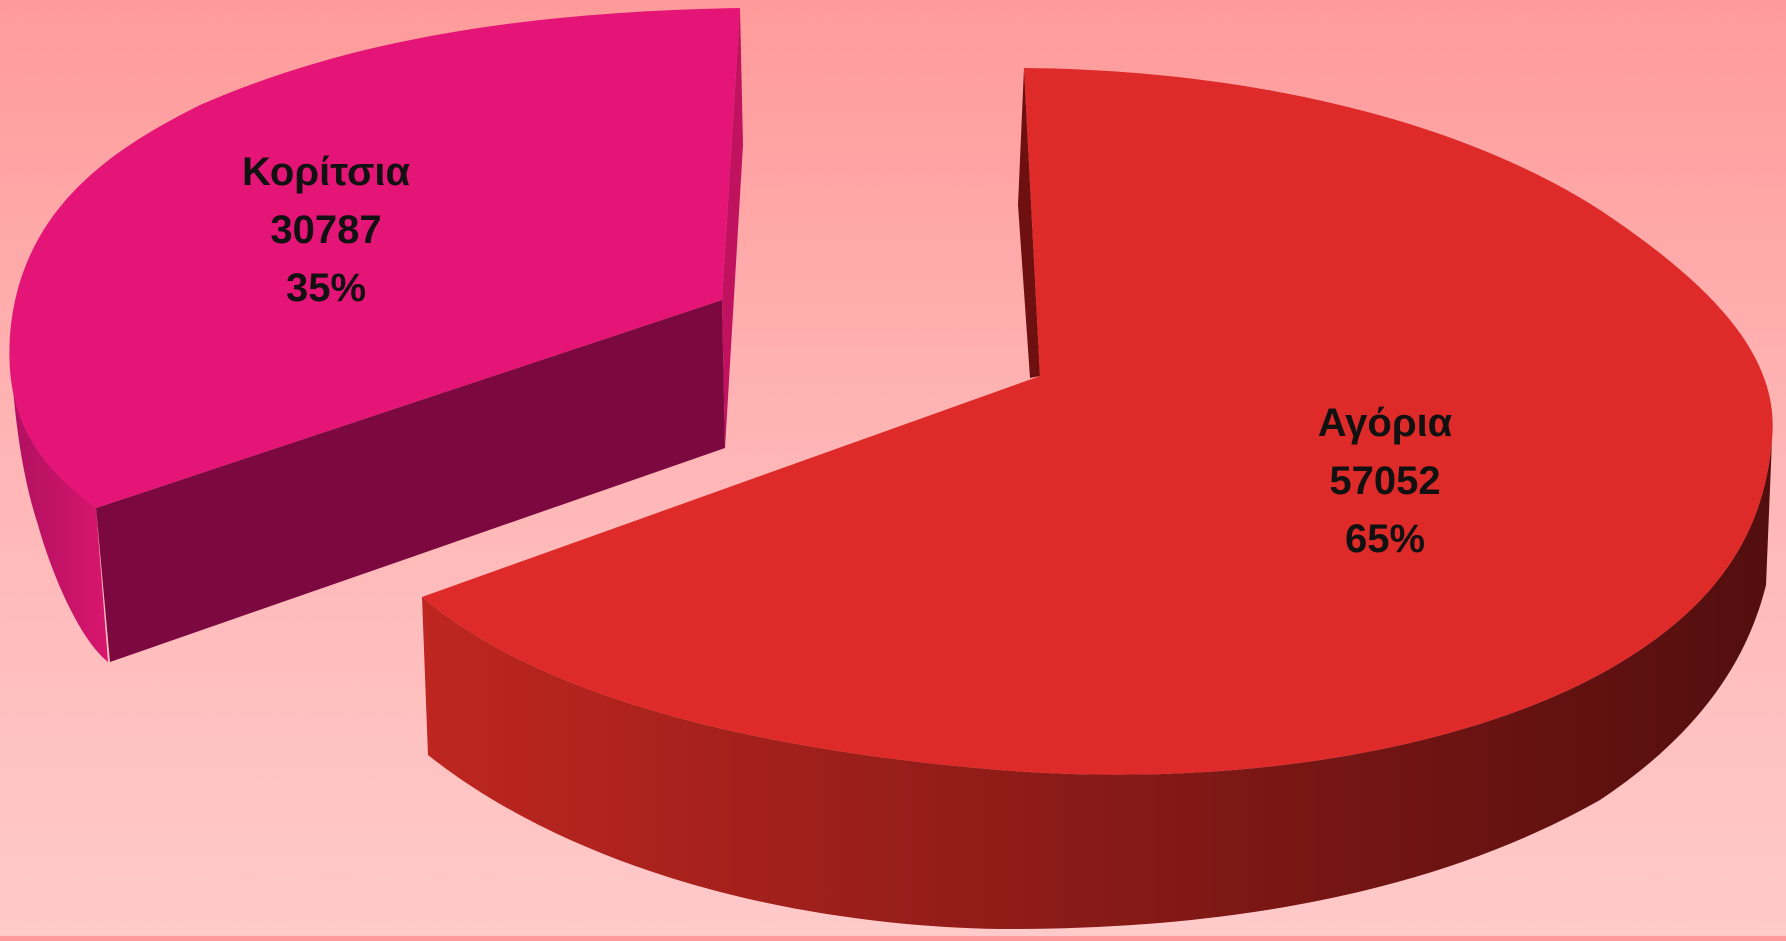 The height and width of the screenshot is (941, 1786). What do you see at coordinates (1385, 539) in the screenshot?
I see `slice-percent-boys: 65%` at bounding box center [1385, 539].